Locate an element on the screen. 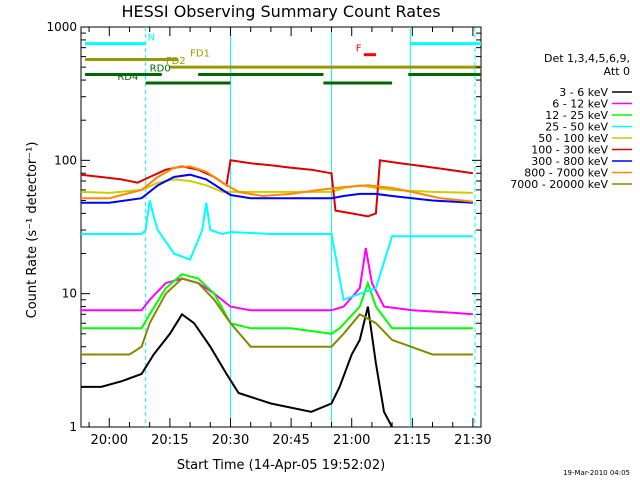  legend-label: 50 - 100 keV is located at coordinates (573, 138).